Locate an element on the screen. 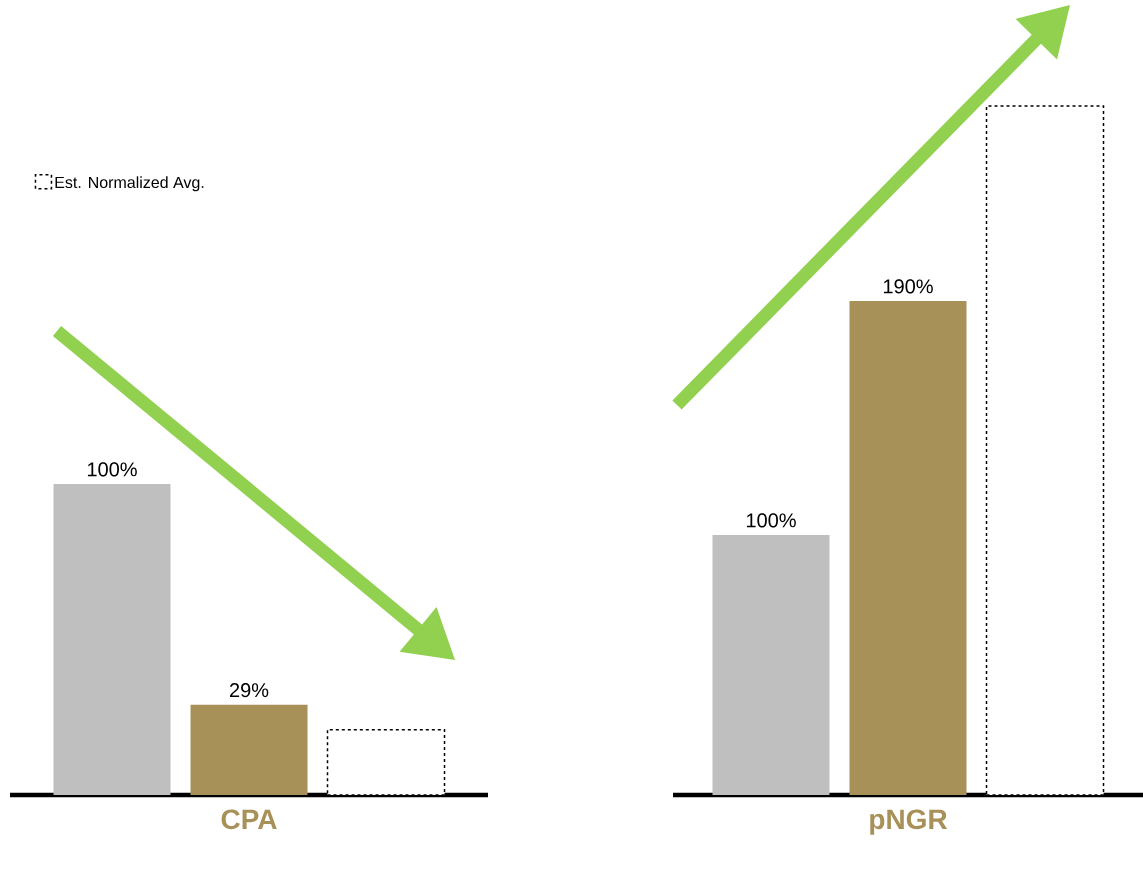 Image resolution: width=1143 pixels, height=869 pixels. data-label: 190% is located at coordinates (908, 286).